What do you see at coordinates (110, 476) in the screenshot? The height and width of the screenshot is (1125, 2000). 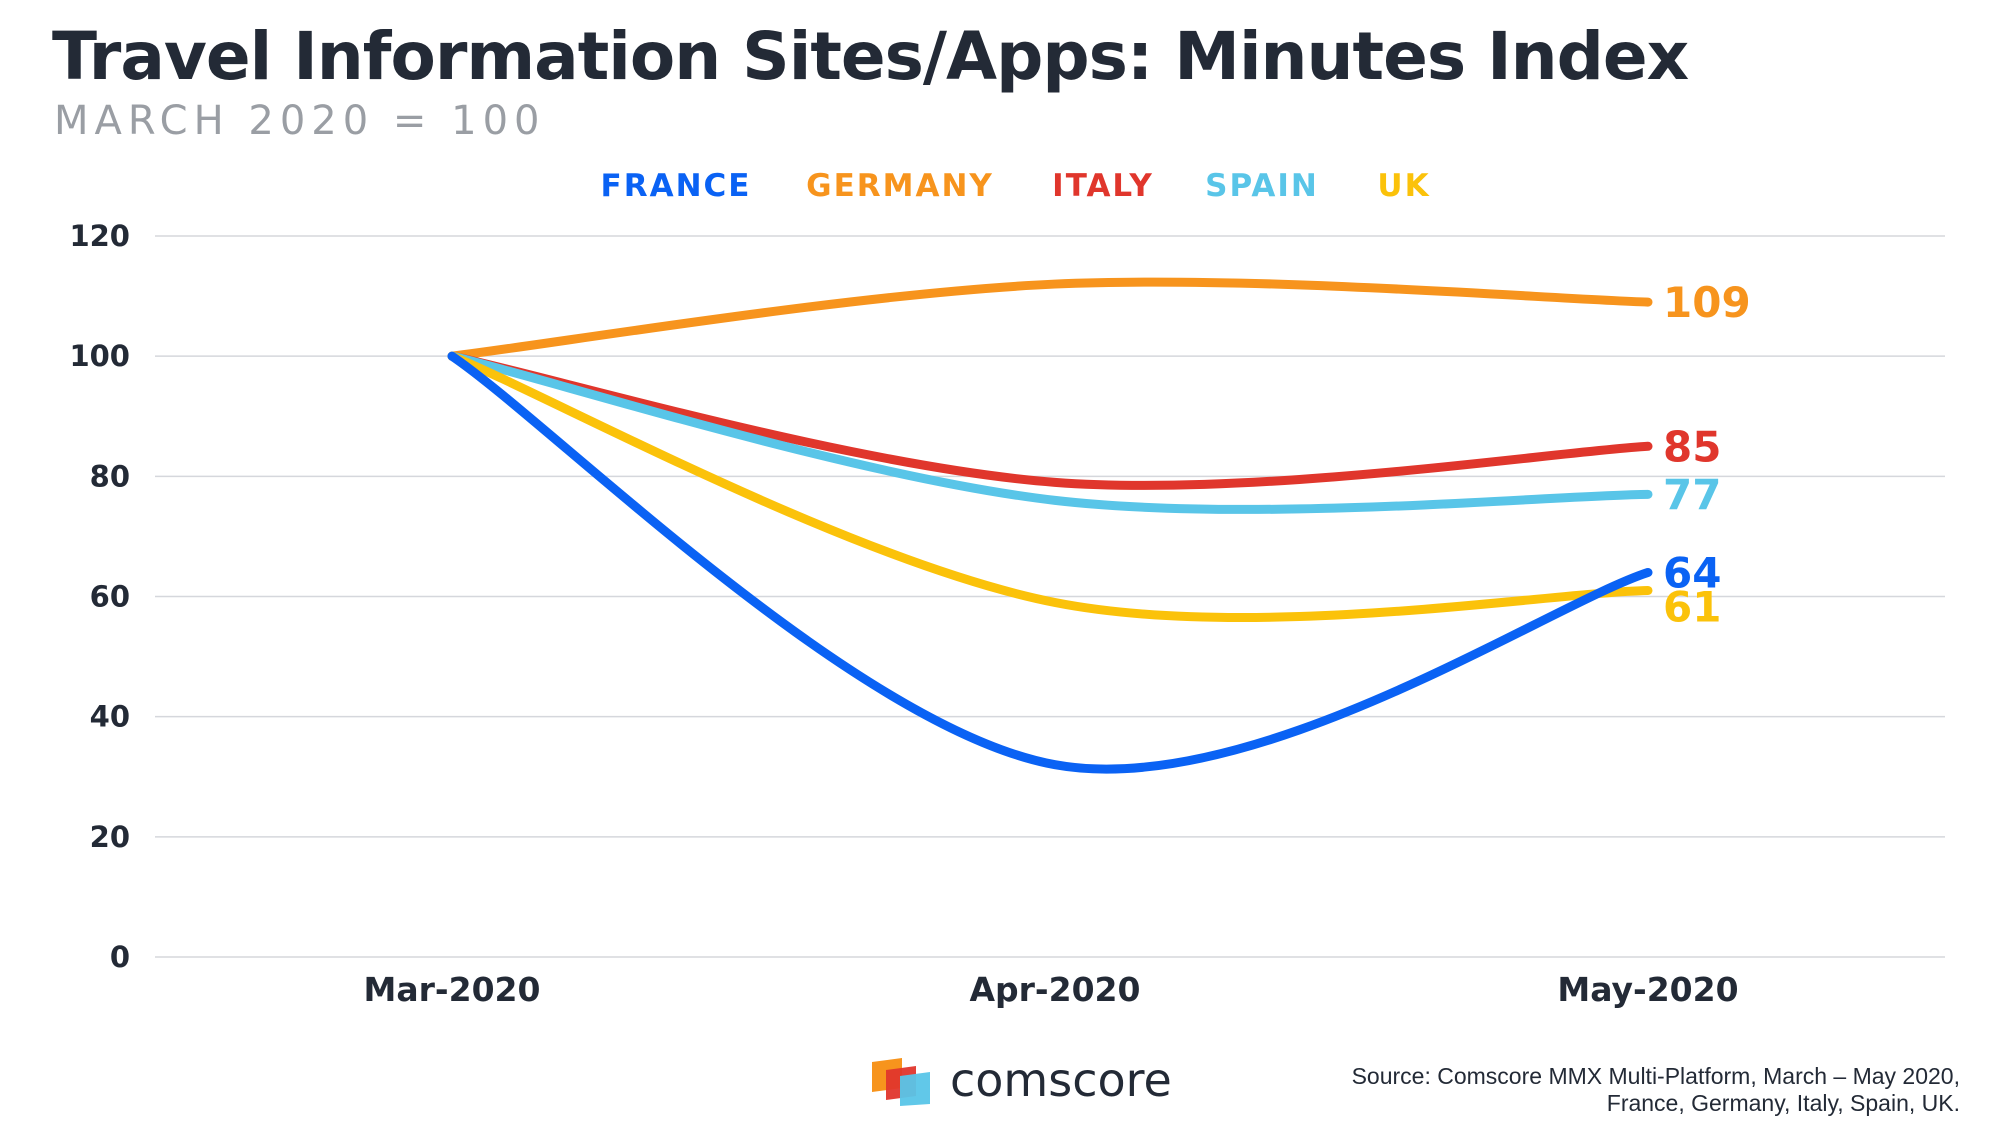 I see `y-tick-label: 80` at bounding box center [110, 476].